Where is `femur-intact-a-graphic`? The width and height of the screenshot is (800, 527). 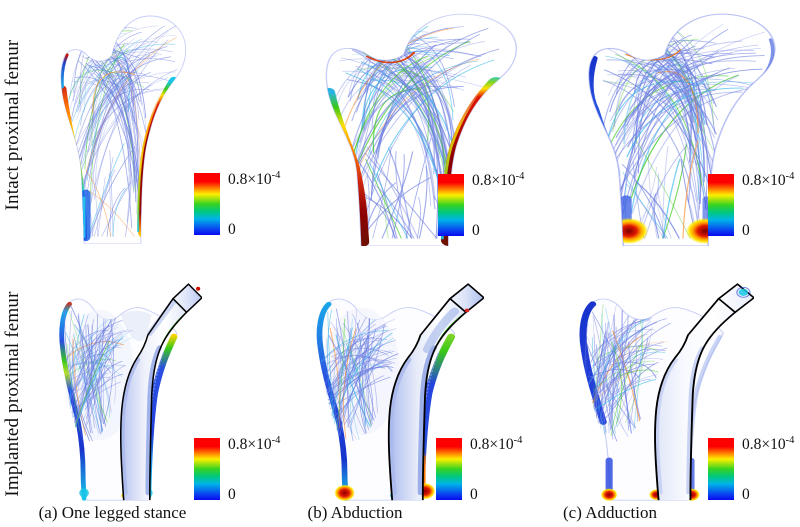
femur-intact-a-graphic is located at coordinates (123, 129).